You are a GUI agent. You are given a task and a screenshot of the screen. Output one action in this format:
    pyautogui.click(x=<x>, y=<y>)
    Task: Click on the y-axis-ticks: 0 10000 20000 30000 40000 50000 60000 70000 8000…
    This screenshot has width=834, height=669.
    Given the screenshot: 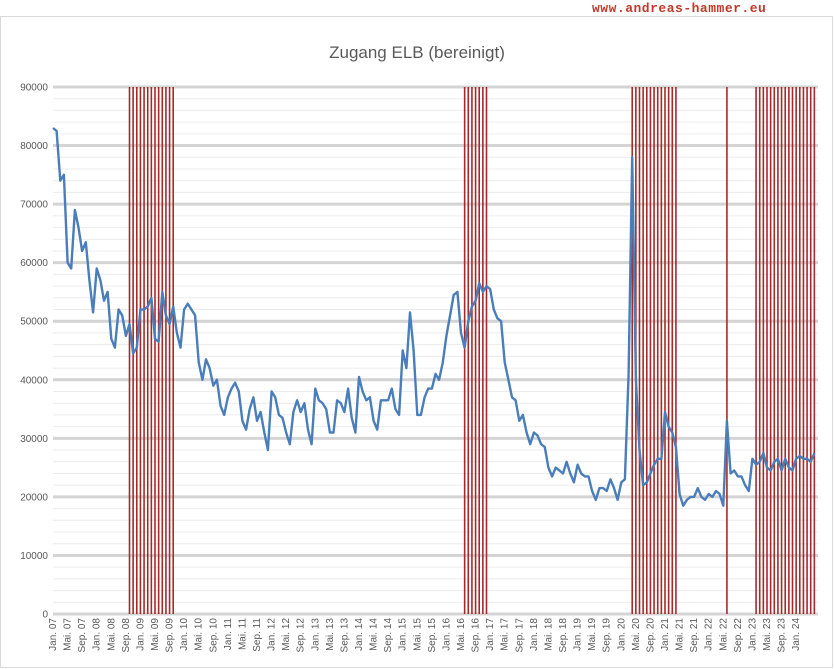 What is the action you would take?
    pyautogui.click(x=34, y=352)
    